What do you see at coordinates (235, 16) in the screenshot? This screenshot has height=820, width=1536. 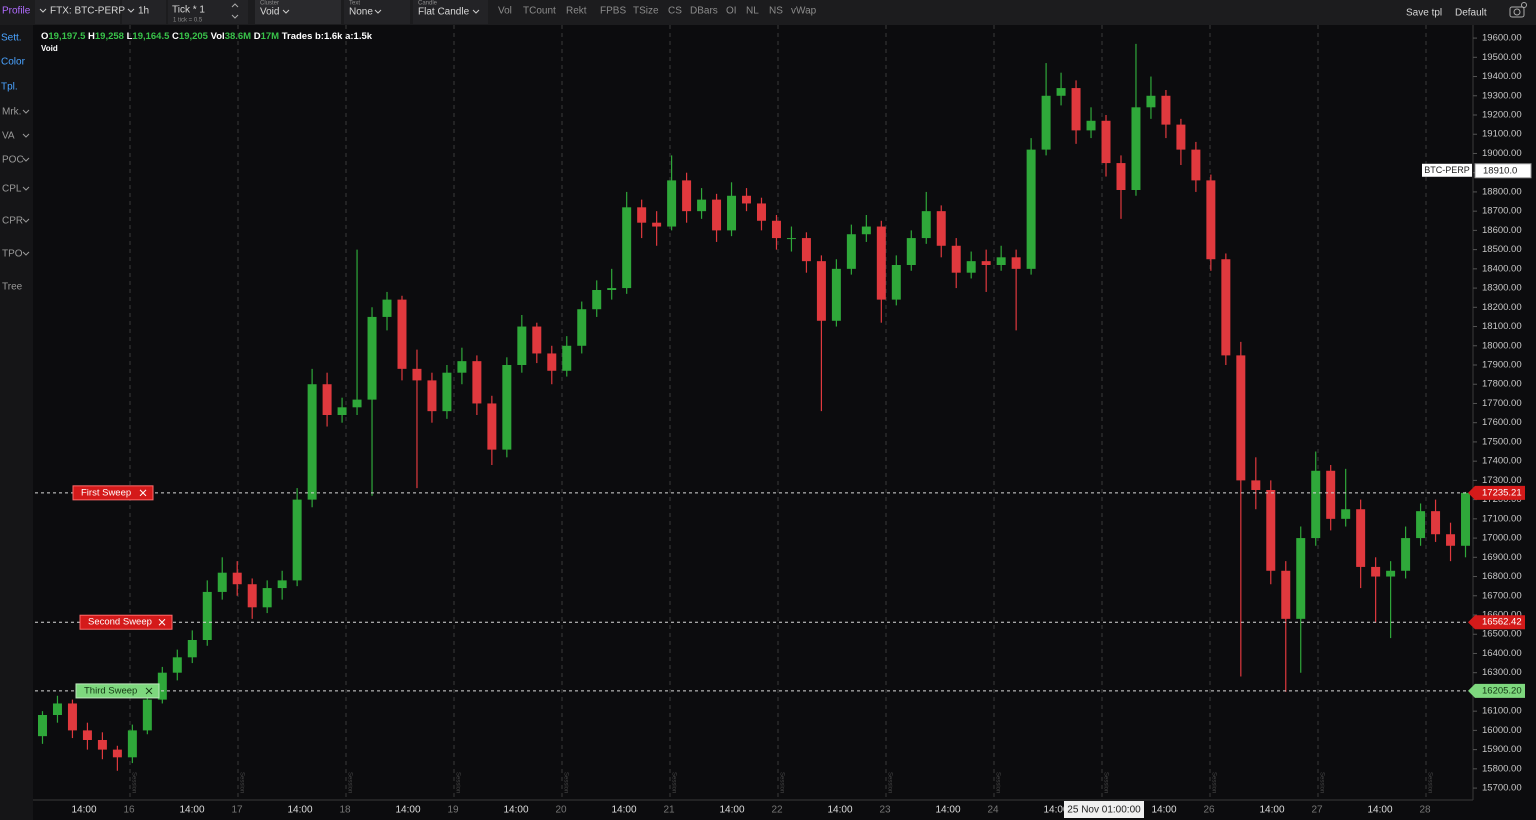 I see `spin-down` at bounding box center [235, 16].